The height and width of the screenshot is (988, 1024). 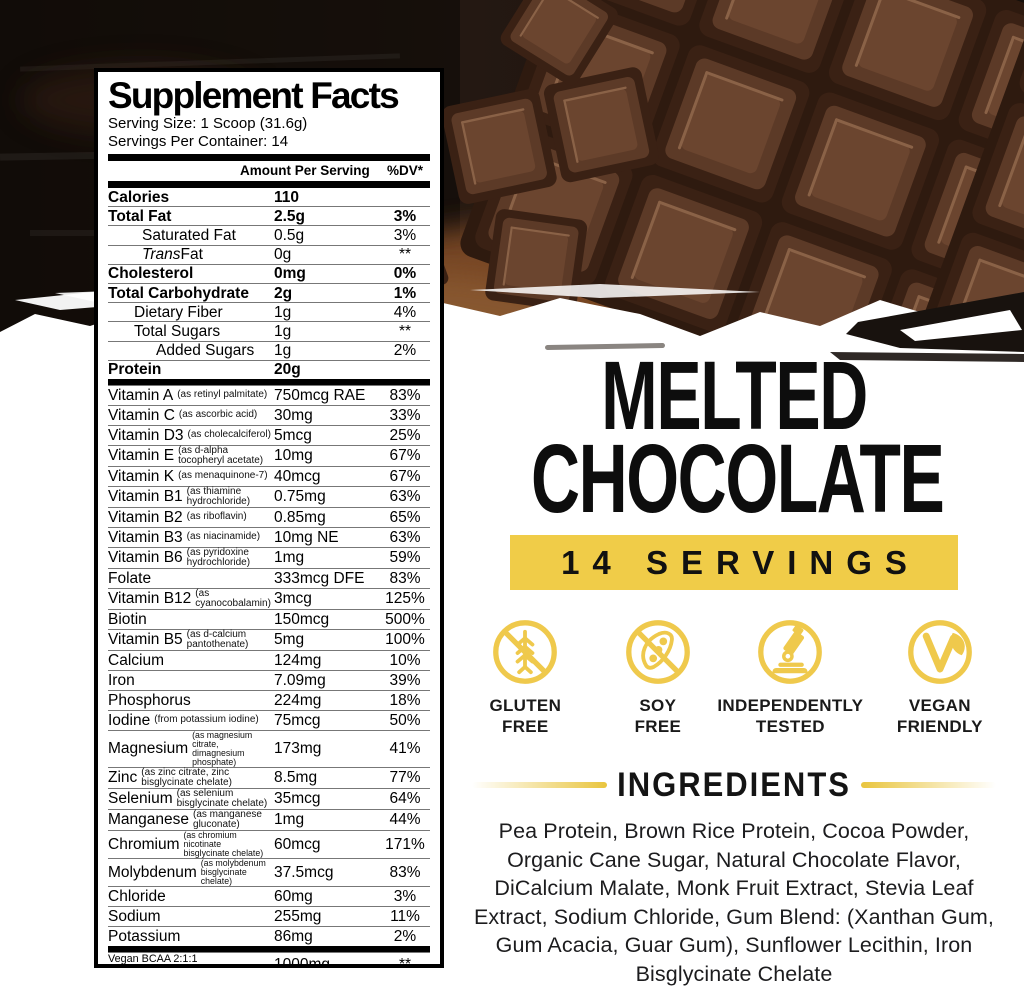 I want to click on fact-dv: 64%, so click(x=405, y=799).